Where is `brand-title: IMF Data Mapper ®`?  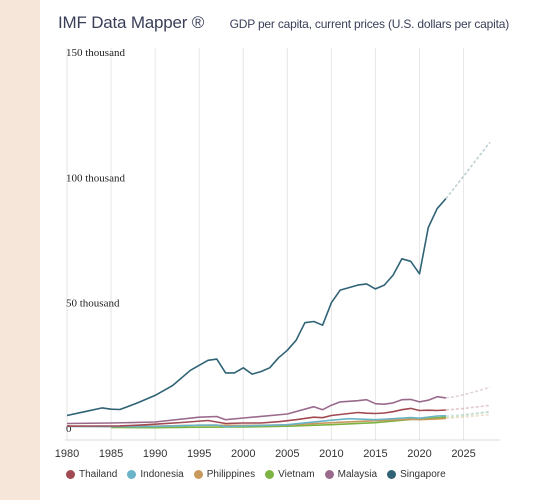 brand-title: IMF Data Mapper ® is located at coordinates (131, 22).